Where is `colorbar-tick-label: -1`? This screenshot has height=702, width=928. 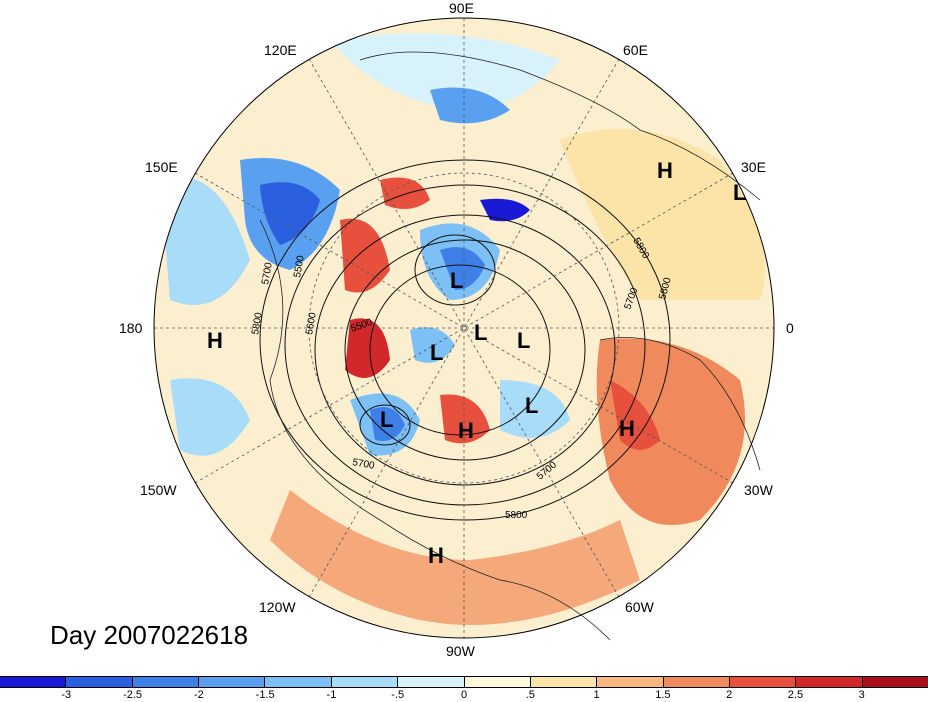
colorbar-tick-label: -1 is located at coordinates (331, 695).